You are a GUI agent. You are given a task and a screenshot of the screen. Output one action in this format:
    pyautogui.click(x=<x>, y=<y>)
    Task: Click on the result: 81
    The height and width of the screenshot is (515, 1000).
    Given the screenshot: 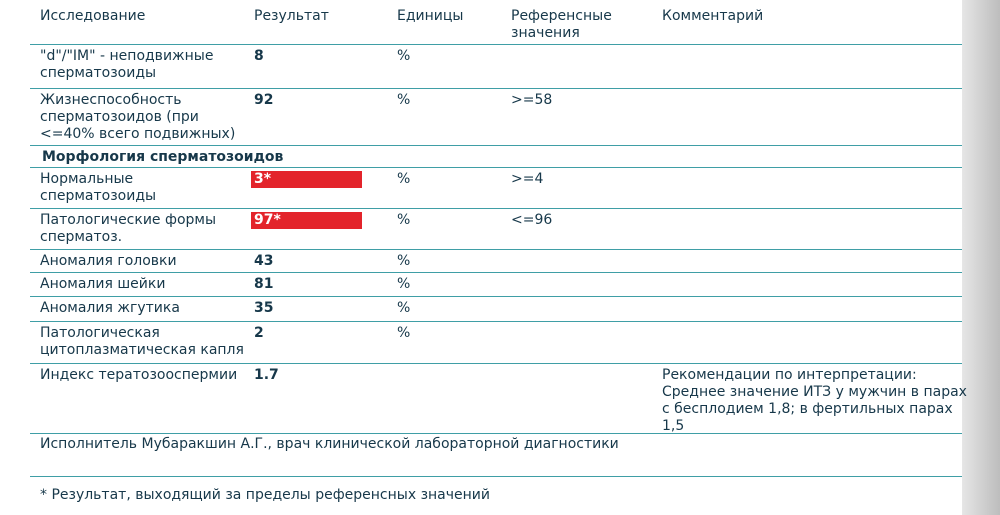 What is the action you would take?
    pyautogui.click(x=264, y=284)
    